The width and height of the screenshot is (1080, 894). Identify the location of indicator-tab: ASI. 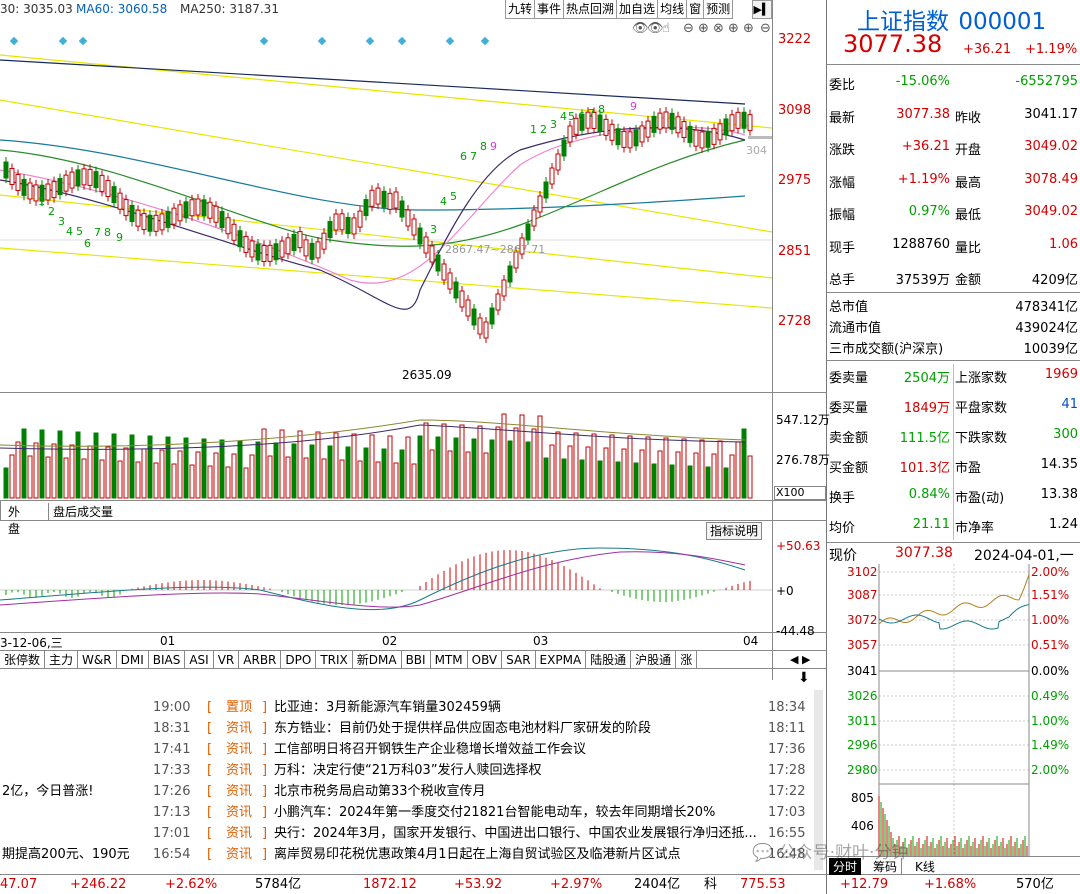
(199, 660).